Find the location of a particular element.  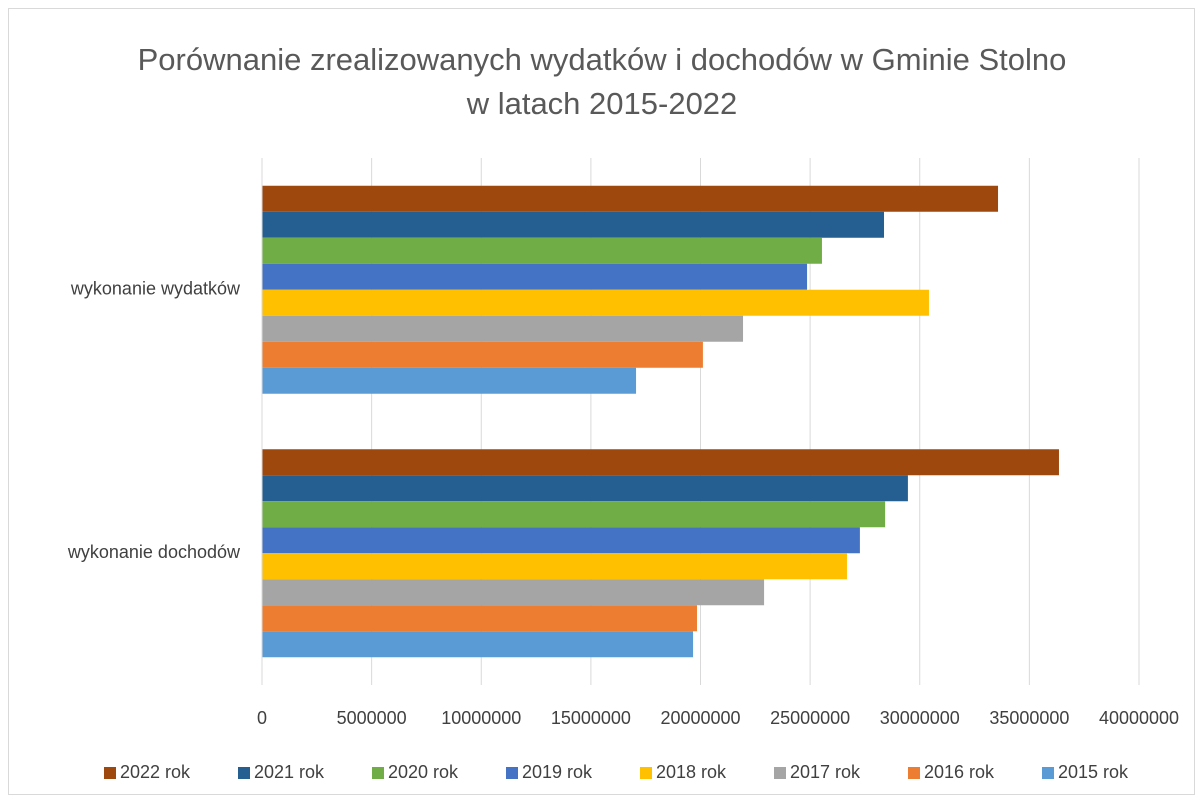

legend-label: 2020 rok is located at coordinates (423, 772).